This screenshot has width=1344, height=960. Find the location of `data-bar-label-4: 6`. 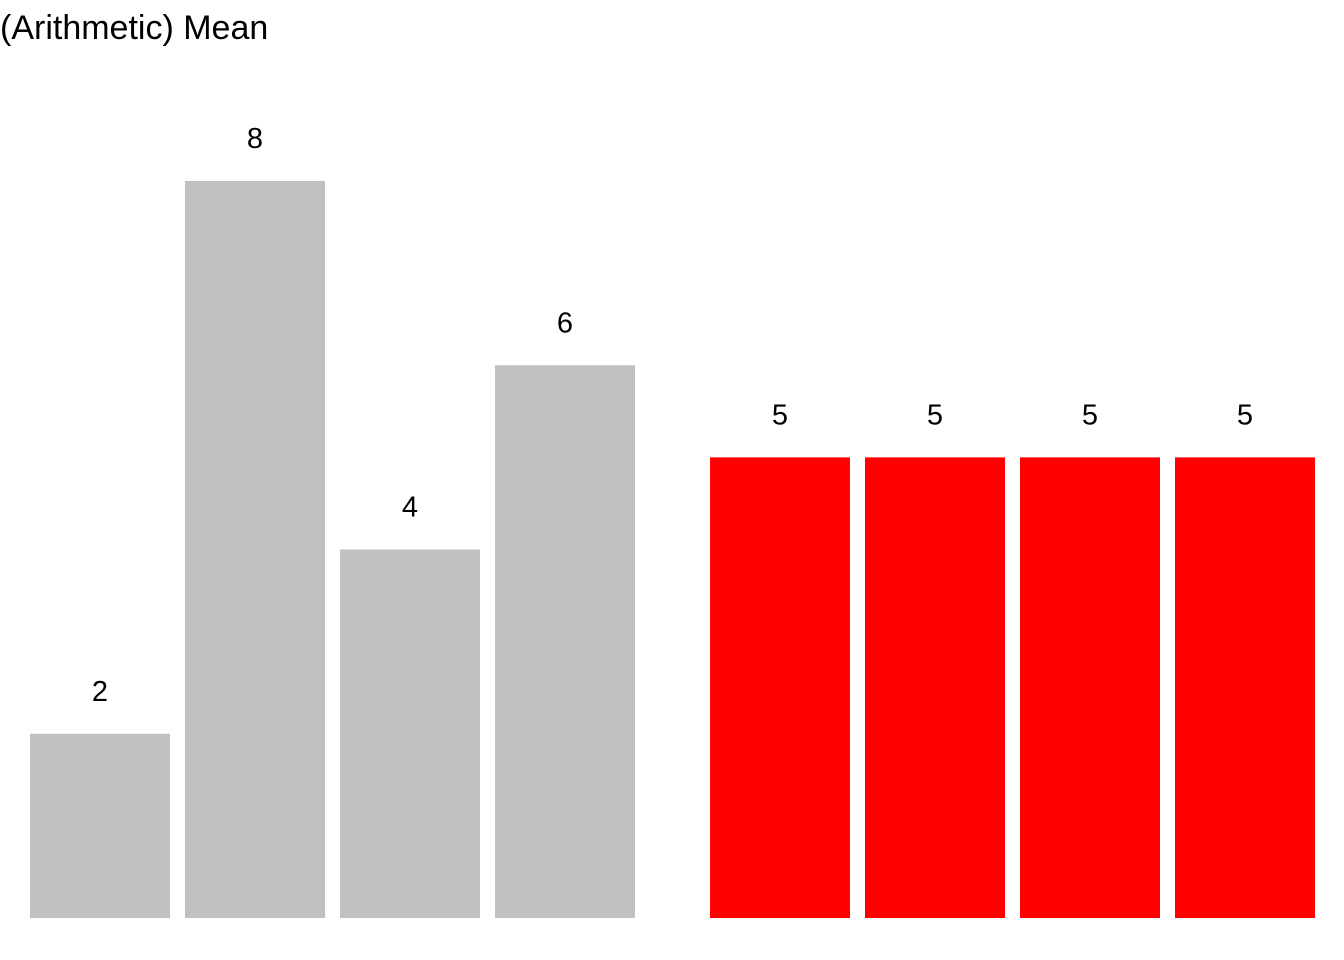

data-bar-label-4: 6 is located at coordinates (565, 323).